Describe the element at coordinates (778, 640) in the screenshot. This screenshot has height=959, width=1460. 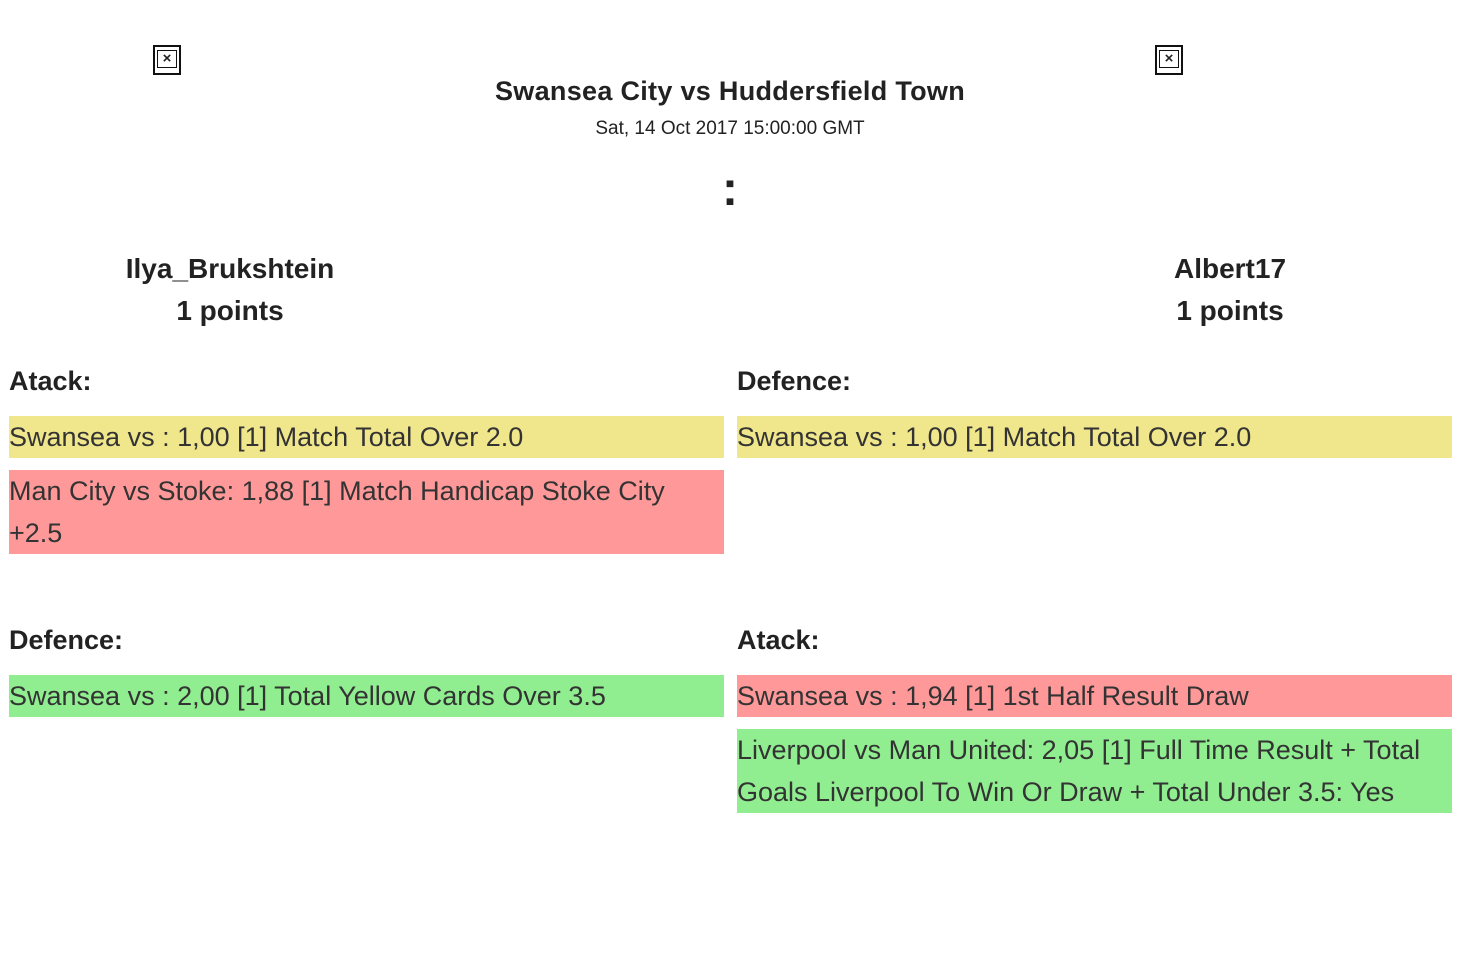
I see `right-atack-title: Atack:` at that location.